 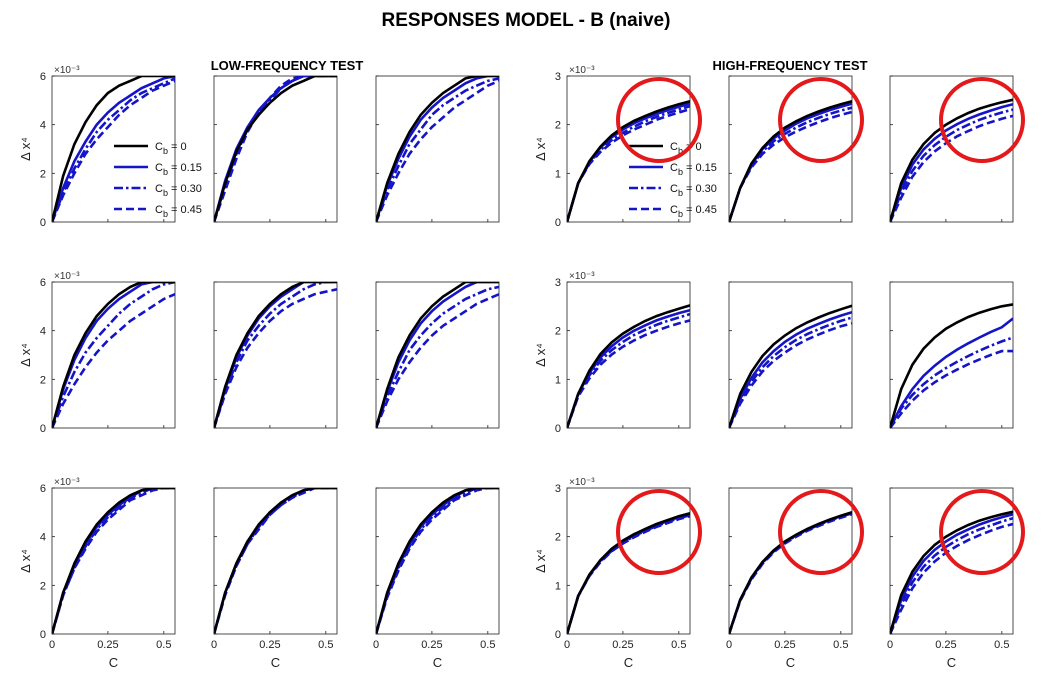 I want to click on panel-low-r3-c3: 0 0.25 0.5 C, so click(x=436, y=578).